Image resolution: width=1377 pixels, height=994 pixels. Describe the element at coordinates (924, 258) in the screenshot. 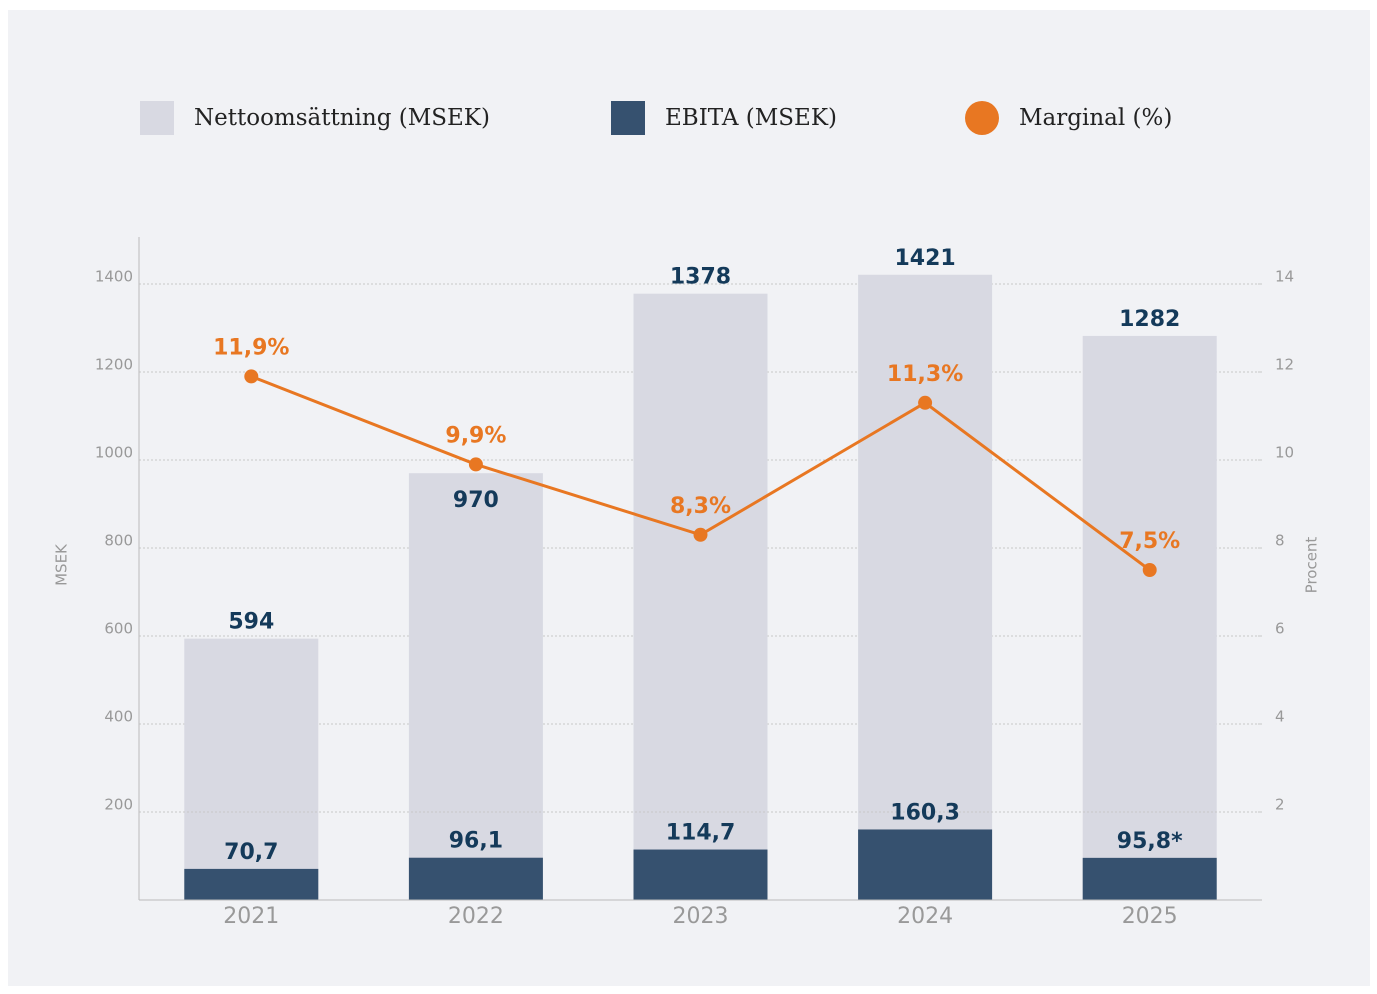

I see `data-label: 1421` at that location.